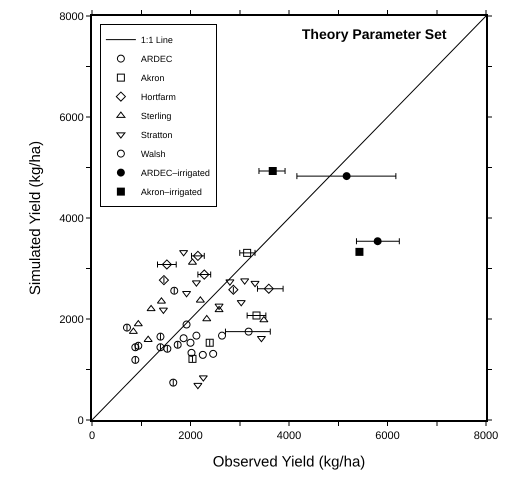  What do you see at coordinates (156, 40) in the screenshot?
I see `legend-label: 1:1 Line` at bounding box center [156, 40].